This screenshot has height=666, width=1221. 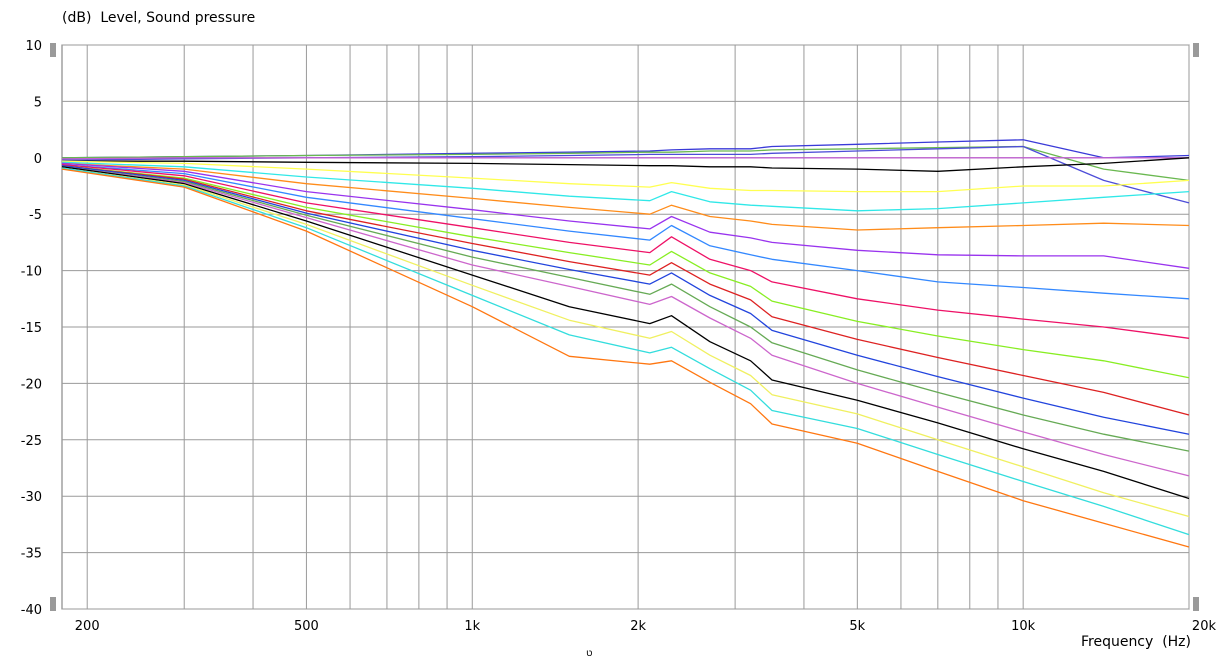 What do you see at coordinates (31, 441) in the screenshot?
I see `y-tick-label: -25` at bounding box center [31, 441].